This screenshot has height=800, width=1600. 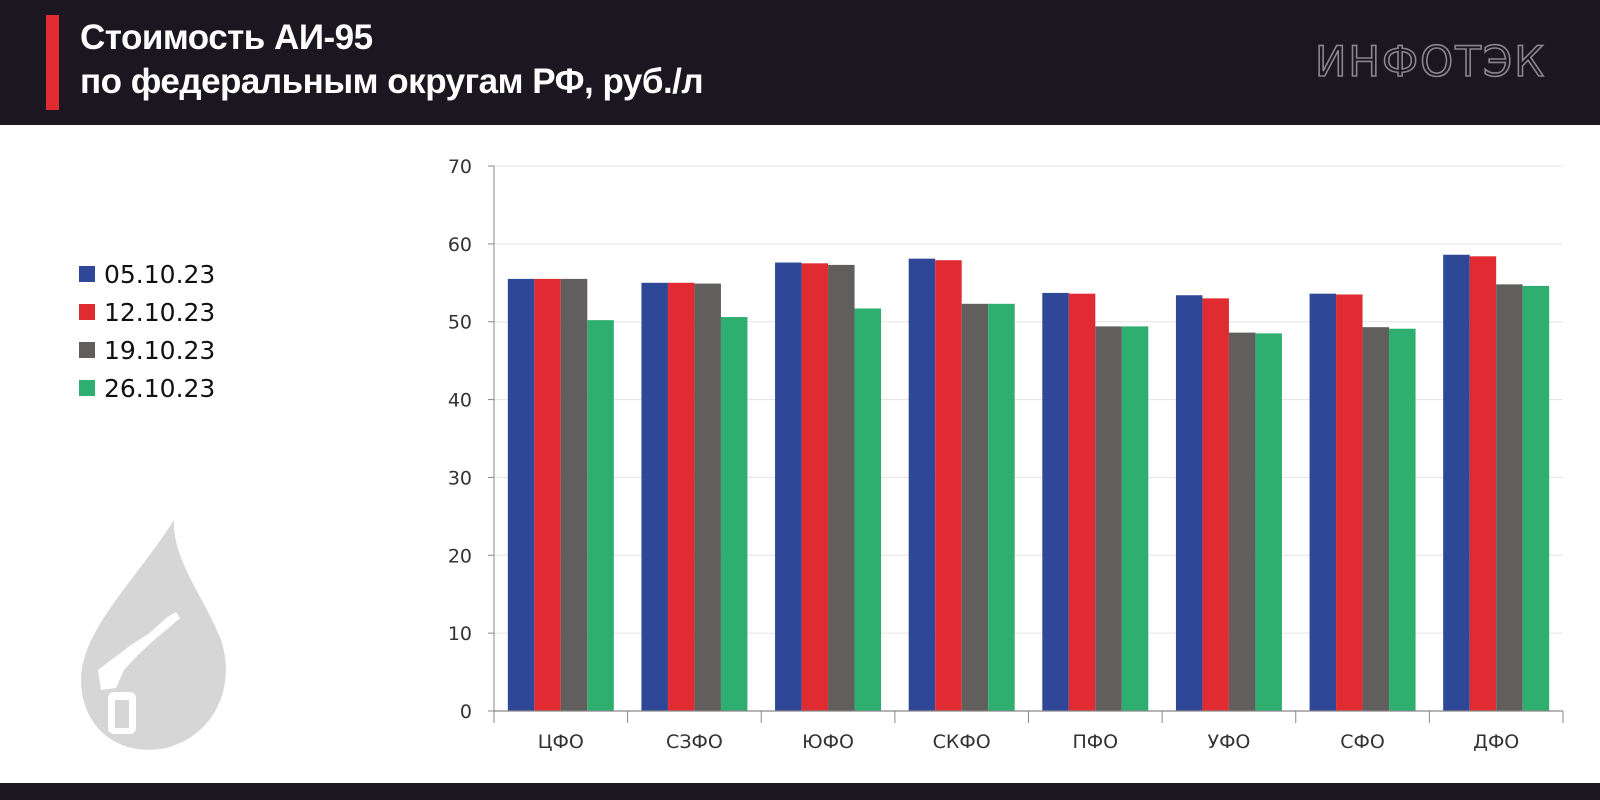 What do you see at coordinates (1228, 742) in the screenshot?
I see `x-tick-label: УФО` at bounding box center [1228, 742].